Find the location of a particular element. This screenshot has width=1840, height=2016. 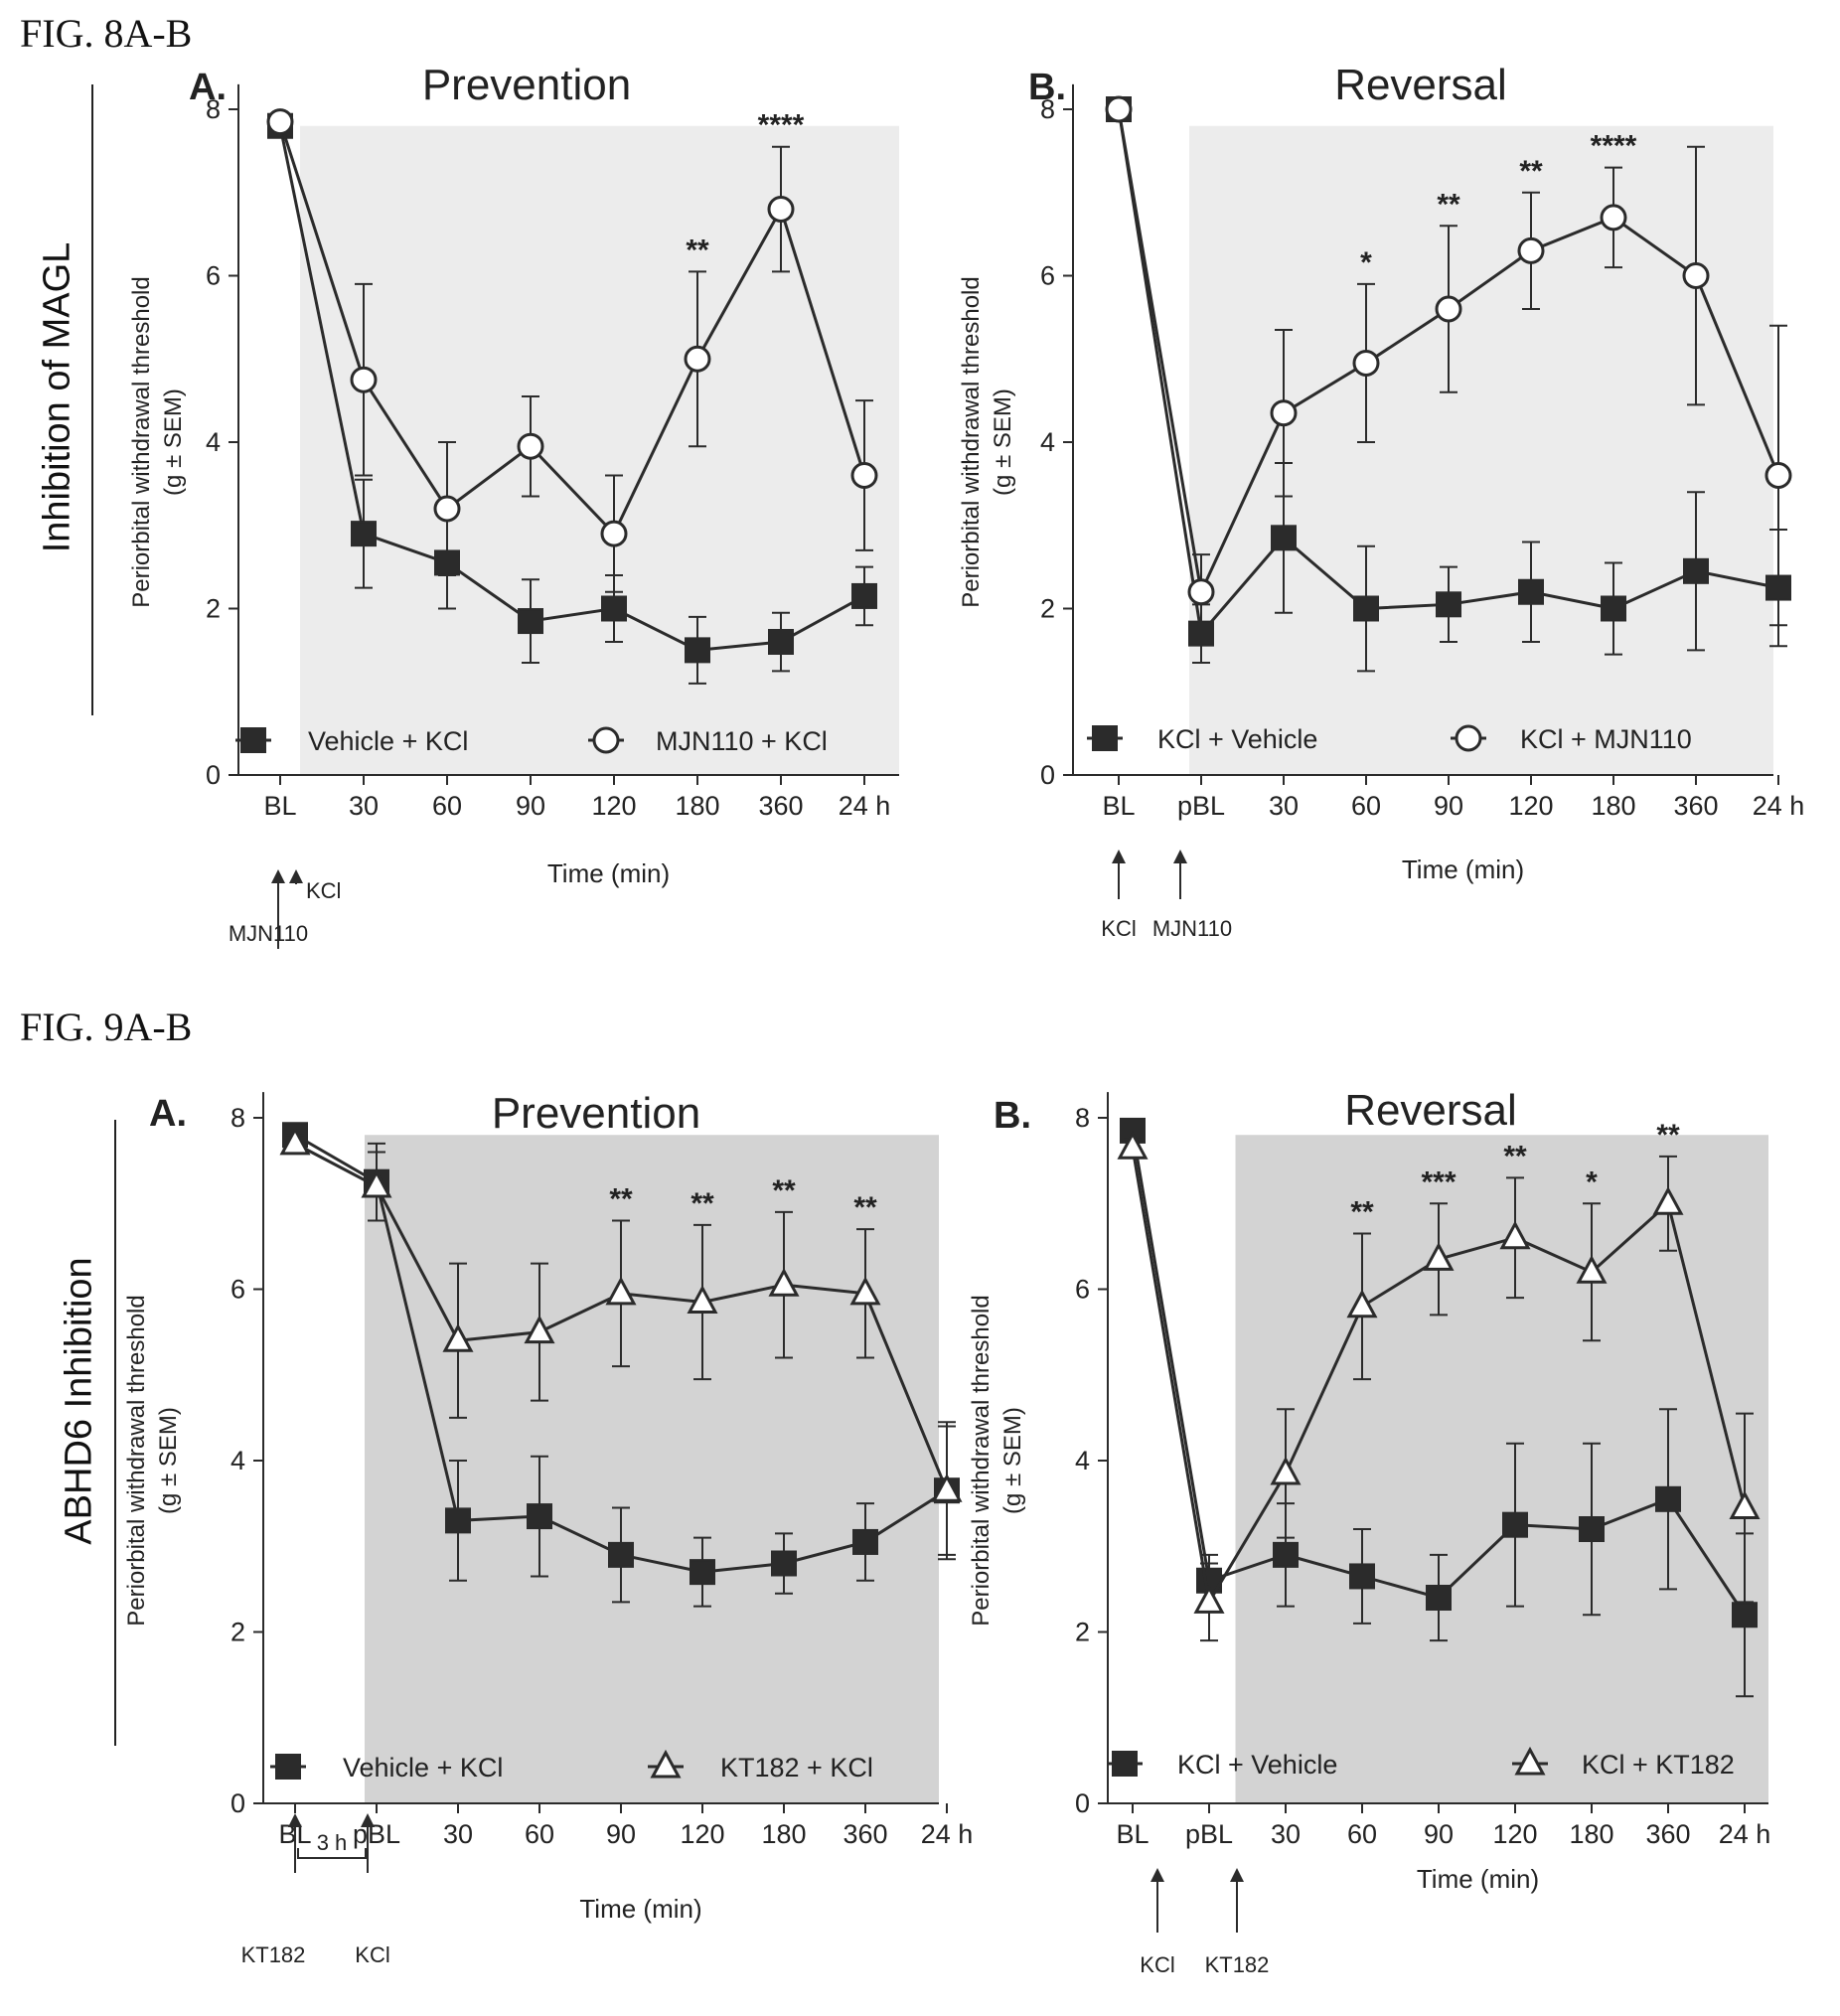

x-tick-label: 24 h is located at coordinates (947, 1834).